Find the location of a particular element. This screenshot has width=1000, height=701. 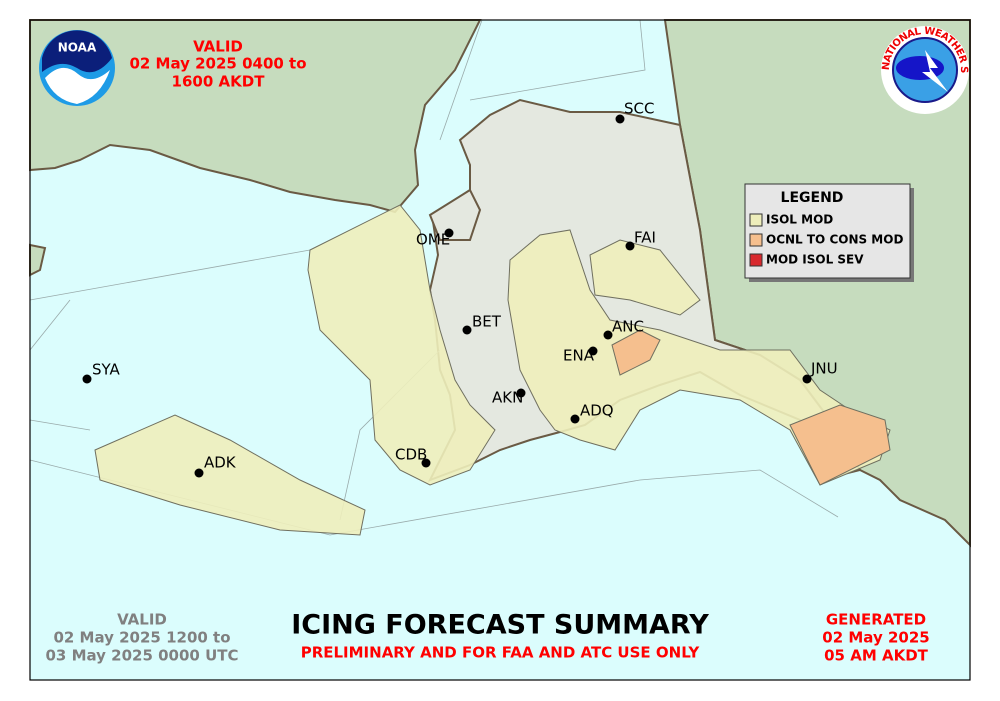

seward-peninsula is located at coordinates (455, 214).